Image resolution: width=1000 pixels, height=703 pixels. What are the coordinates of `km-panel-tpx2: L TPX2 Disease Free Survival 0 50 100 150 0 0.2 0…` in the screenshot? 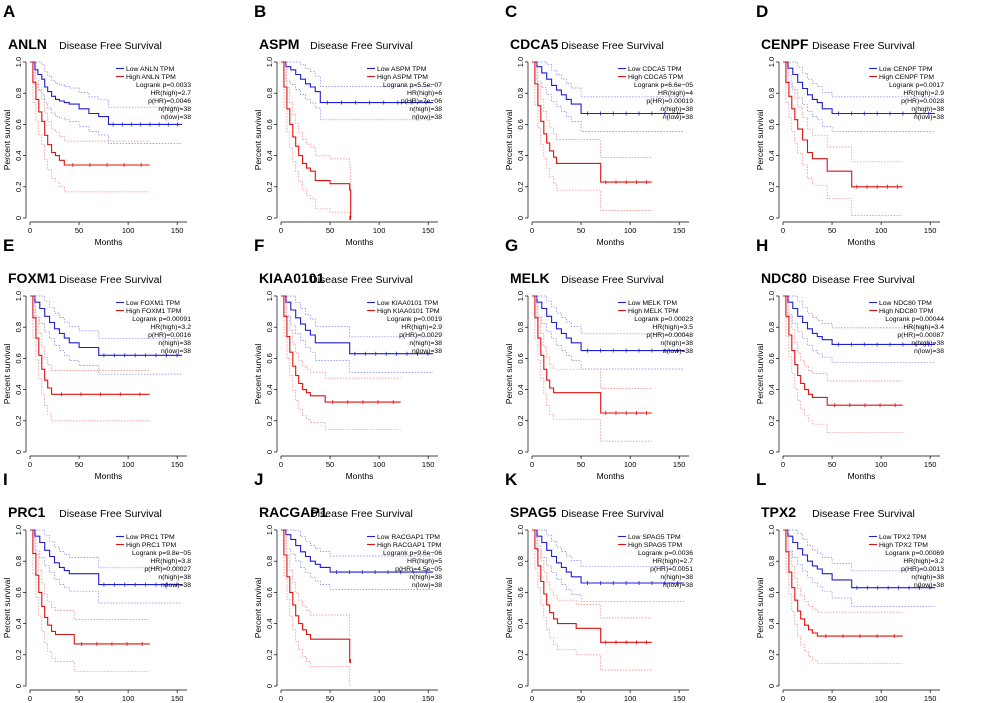 It's located at (849, 586).